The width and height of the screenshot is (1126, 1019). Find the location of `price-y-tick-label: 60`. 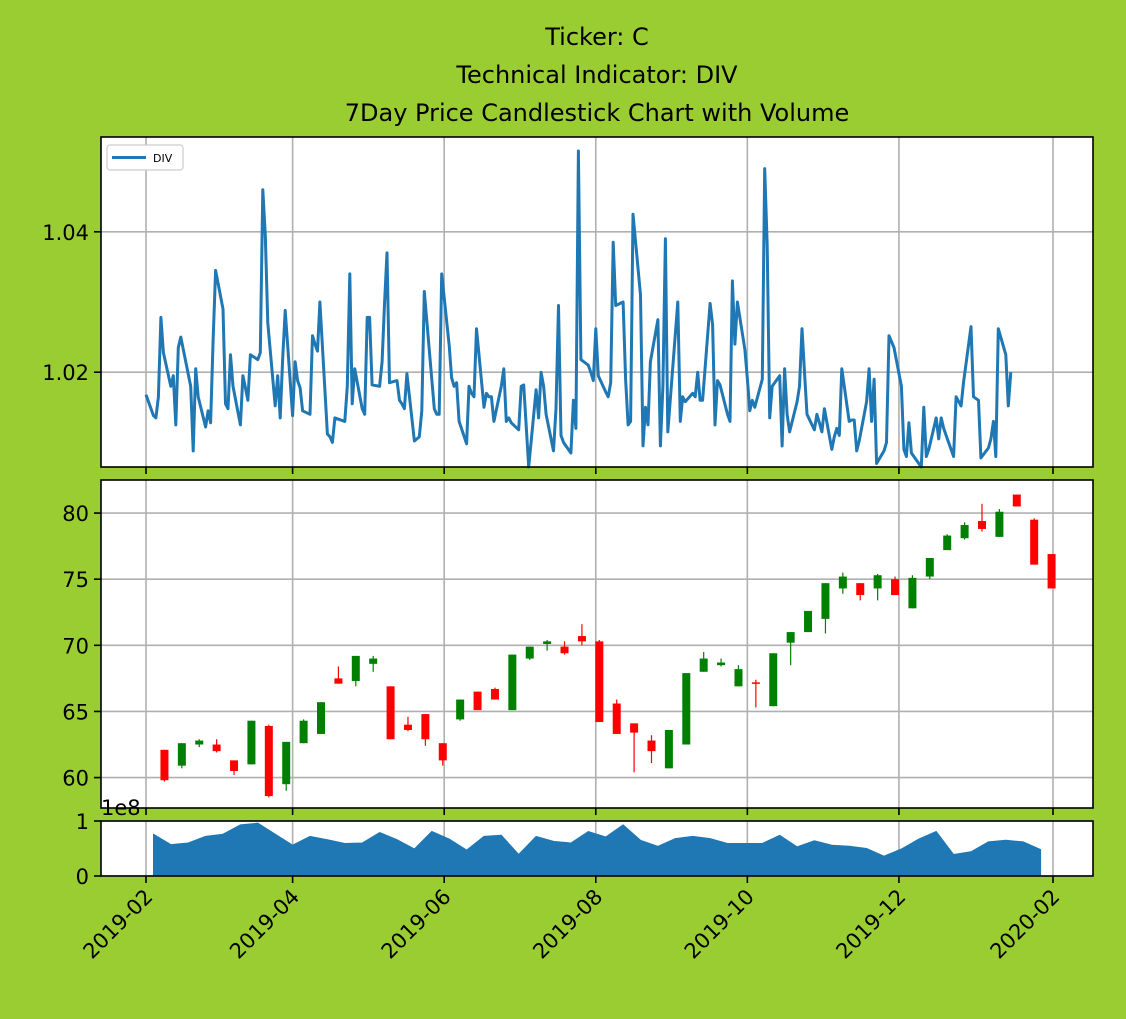

price-y-tick-label: 60 is located at coordinates (75, 779).